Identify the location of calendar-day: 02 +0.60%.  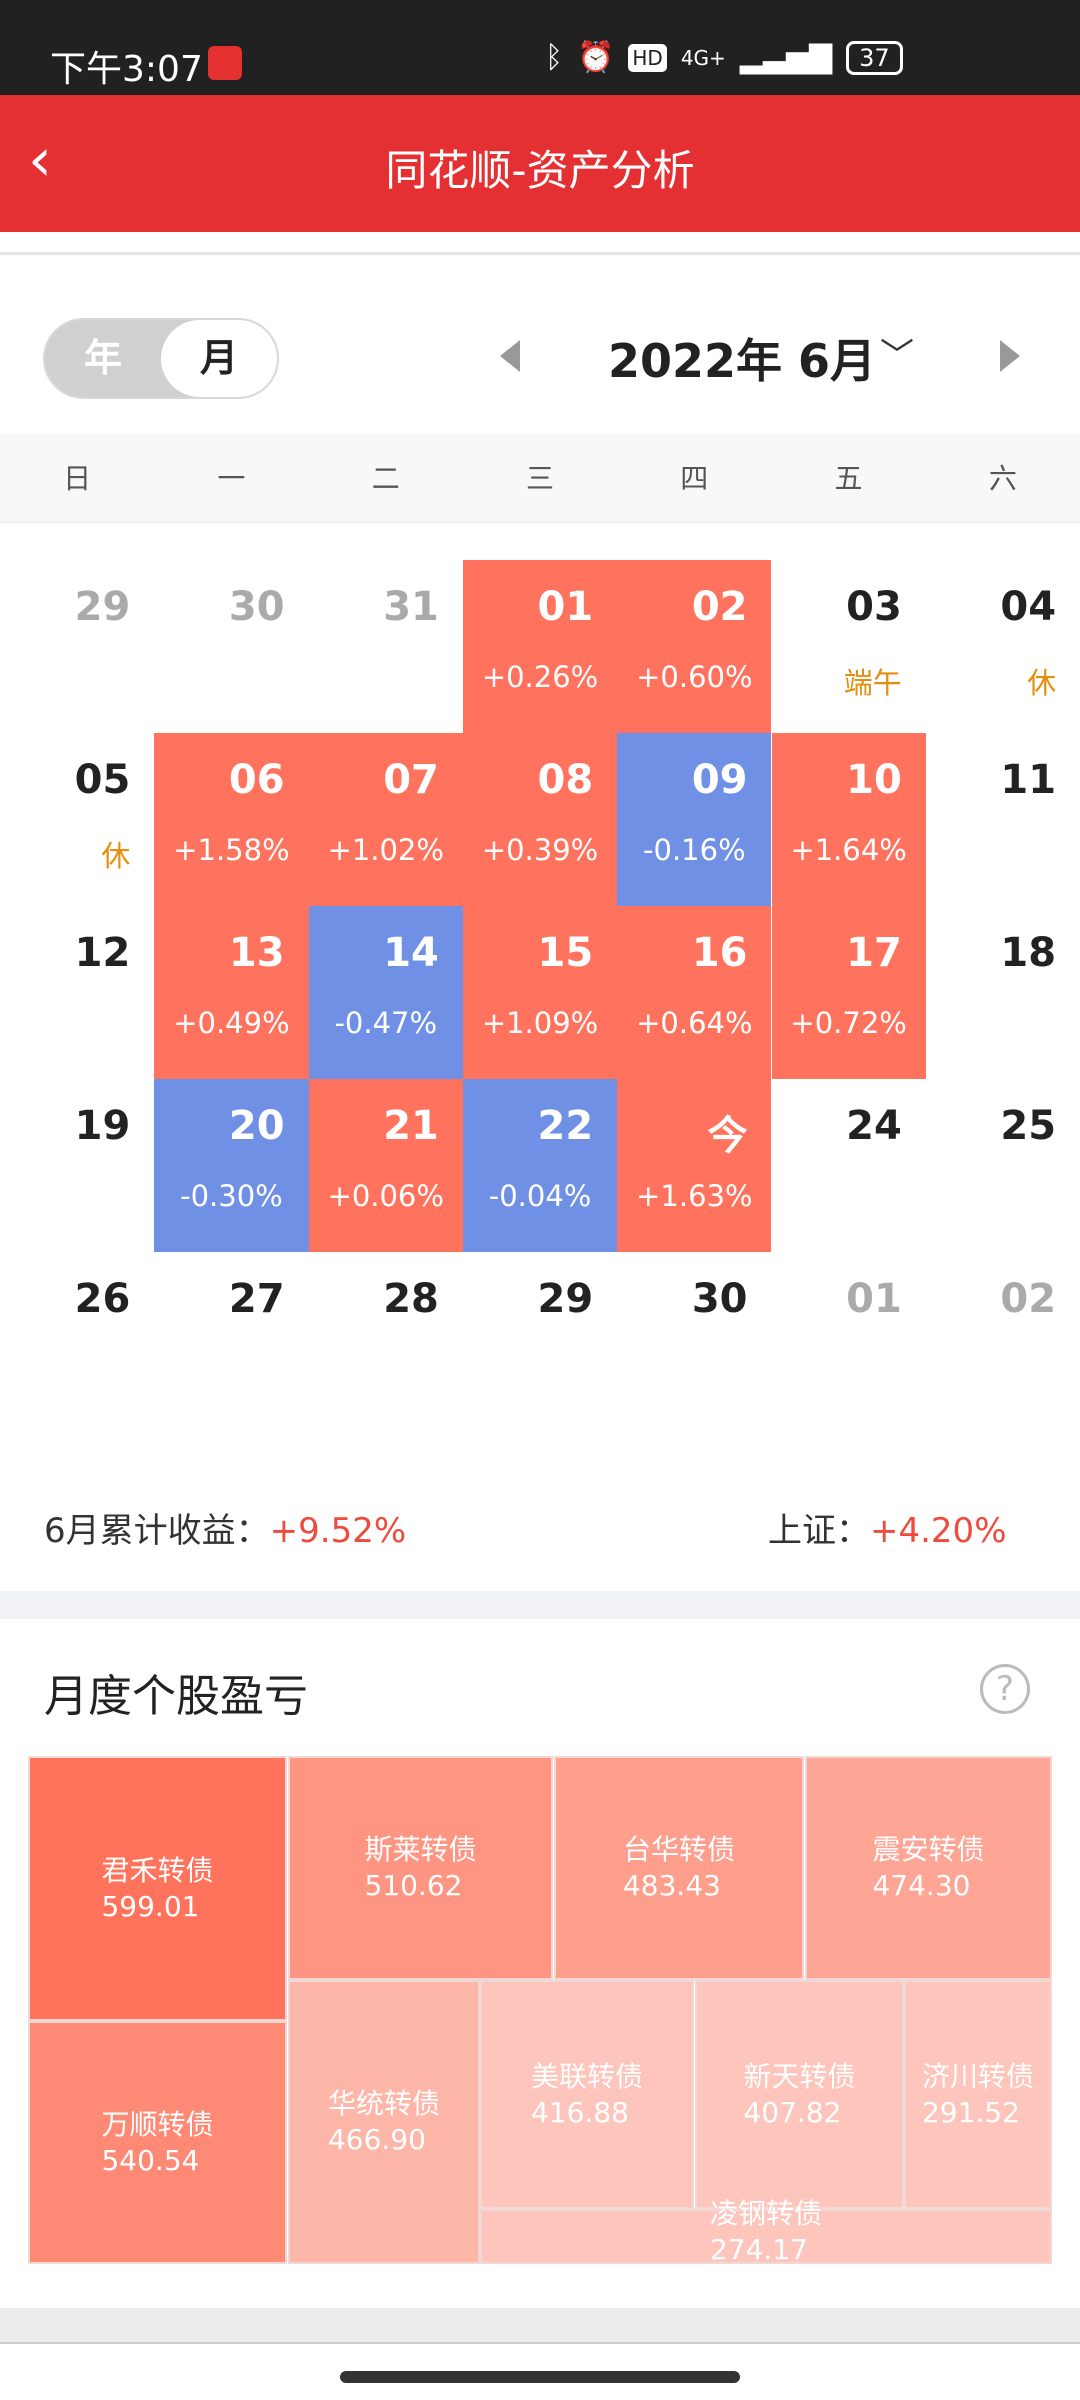
(694, 646).